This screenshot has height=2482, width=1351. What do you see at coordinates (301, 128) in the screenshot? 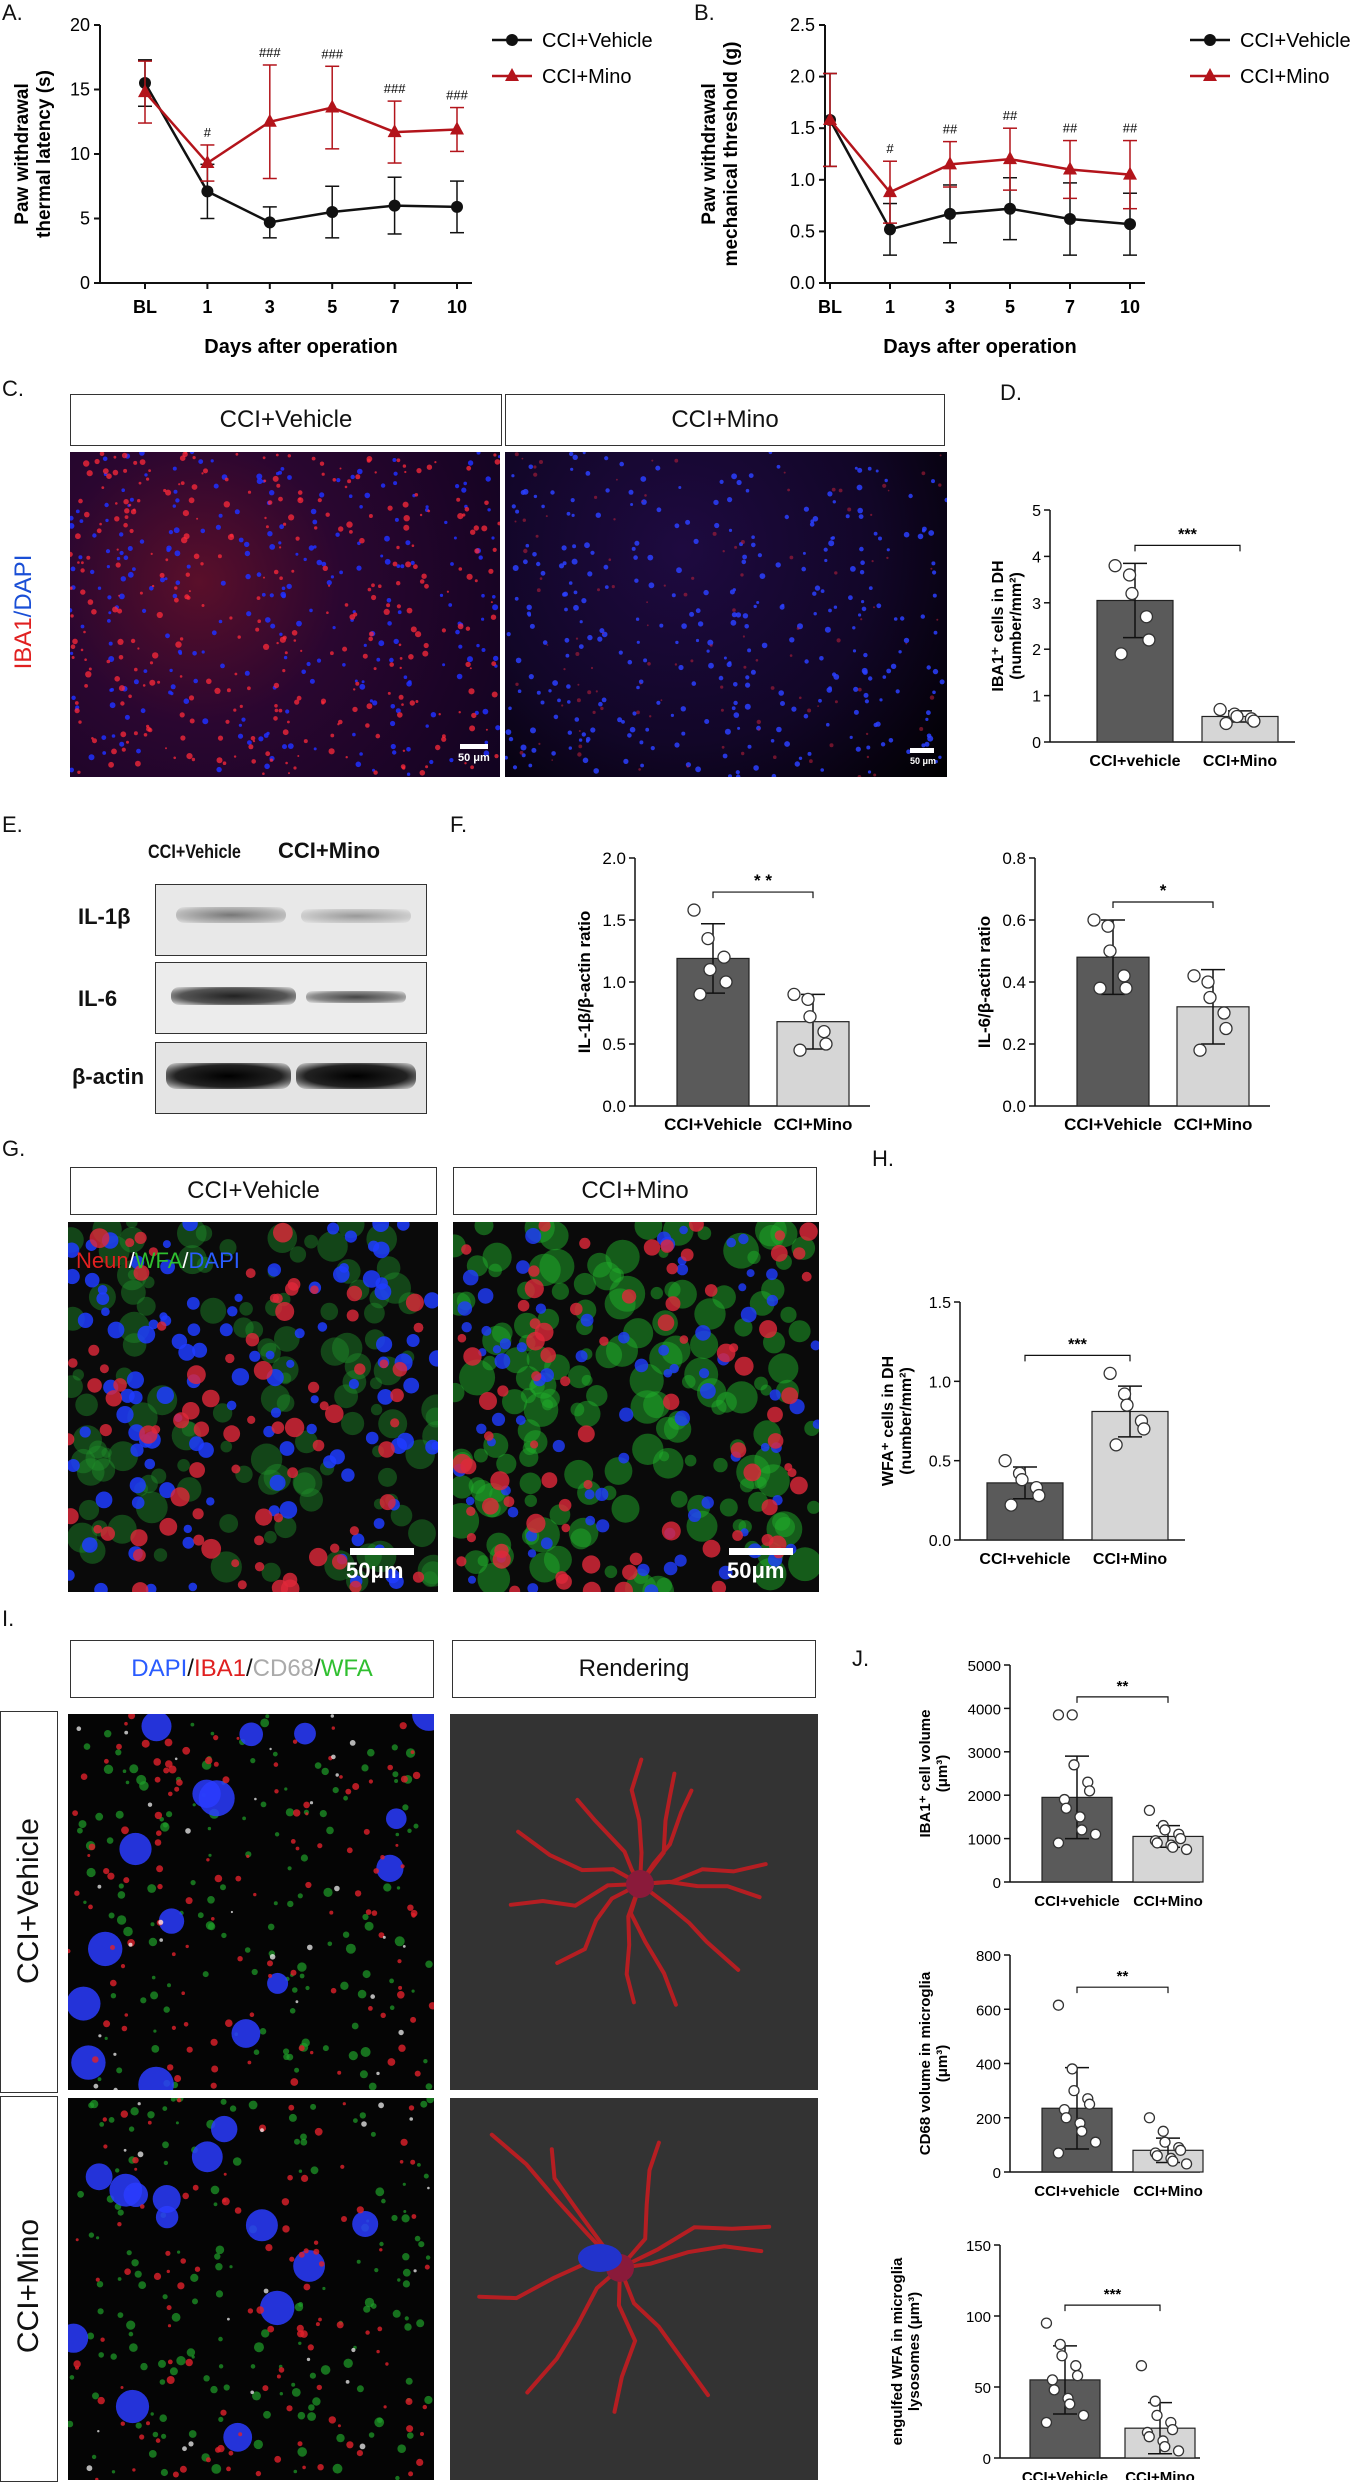
I see `series-line` at bounding box center [301, 128].